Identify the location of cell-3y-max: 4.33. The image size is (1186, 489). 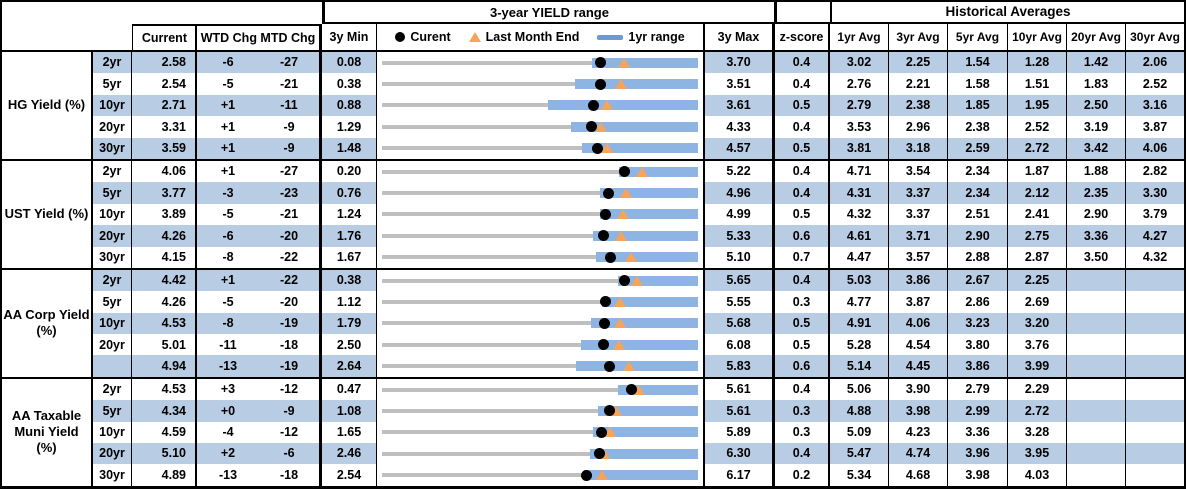
(740, 127).